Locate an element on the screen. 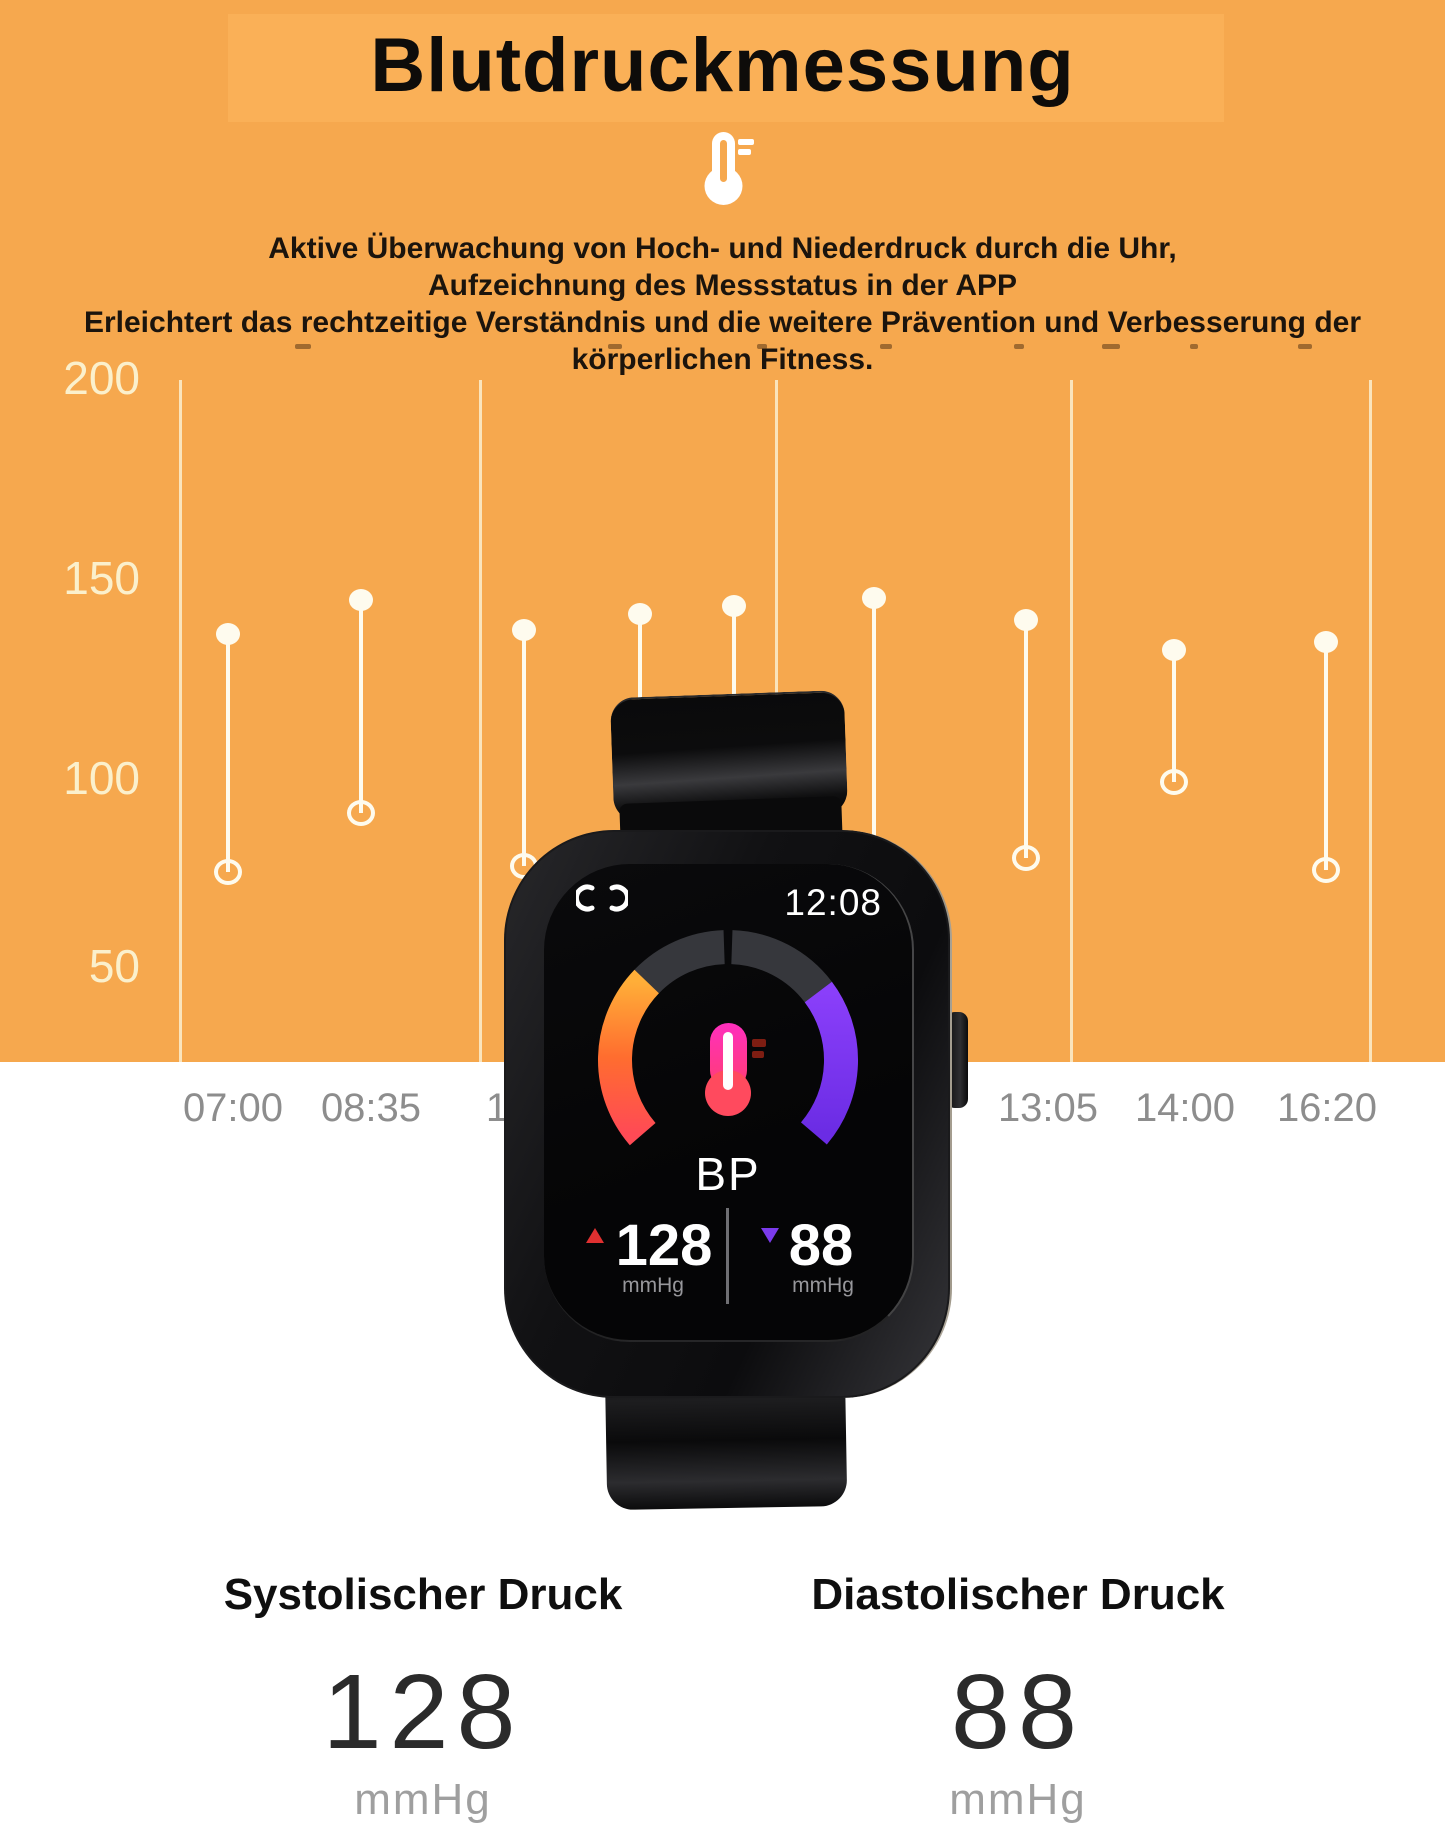  title-highlight-box is located at coordinates (726, 68).